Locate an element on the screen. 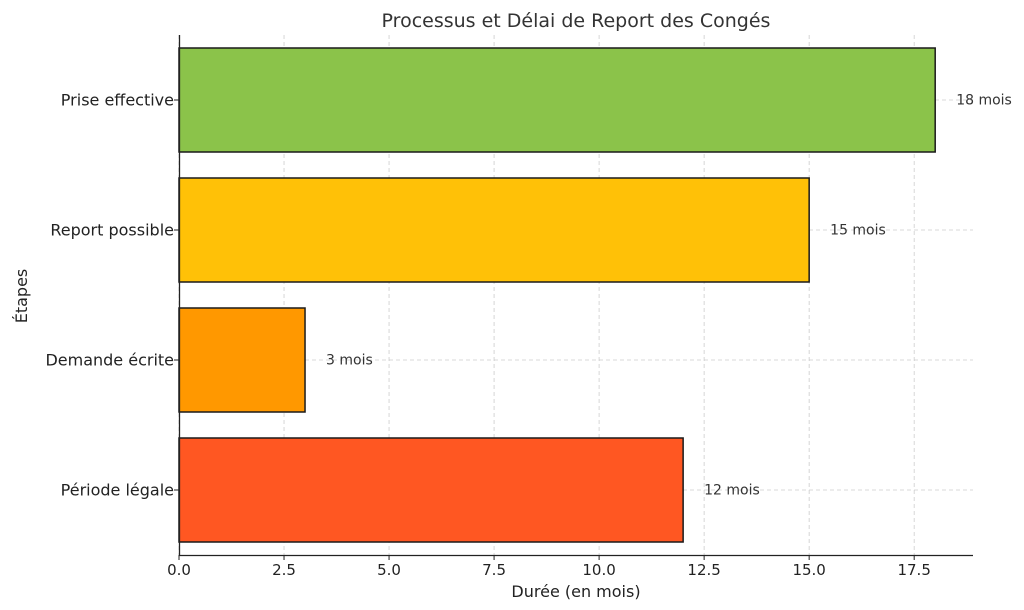  chart-title: Processus et Délai de Report des Congés is located at coordinates (576, 21).